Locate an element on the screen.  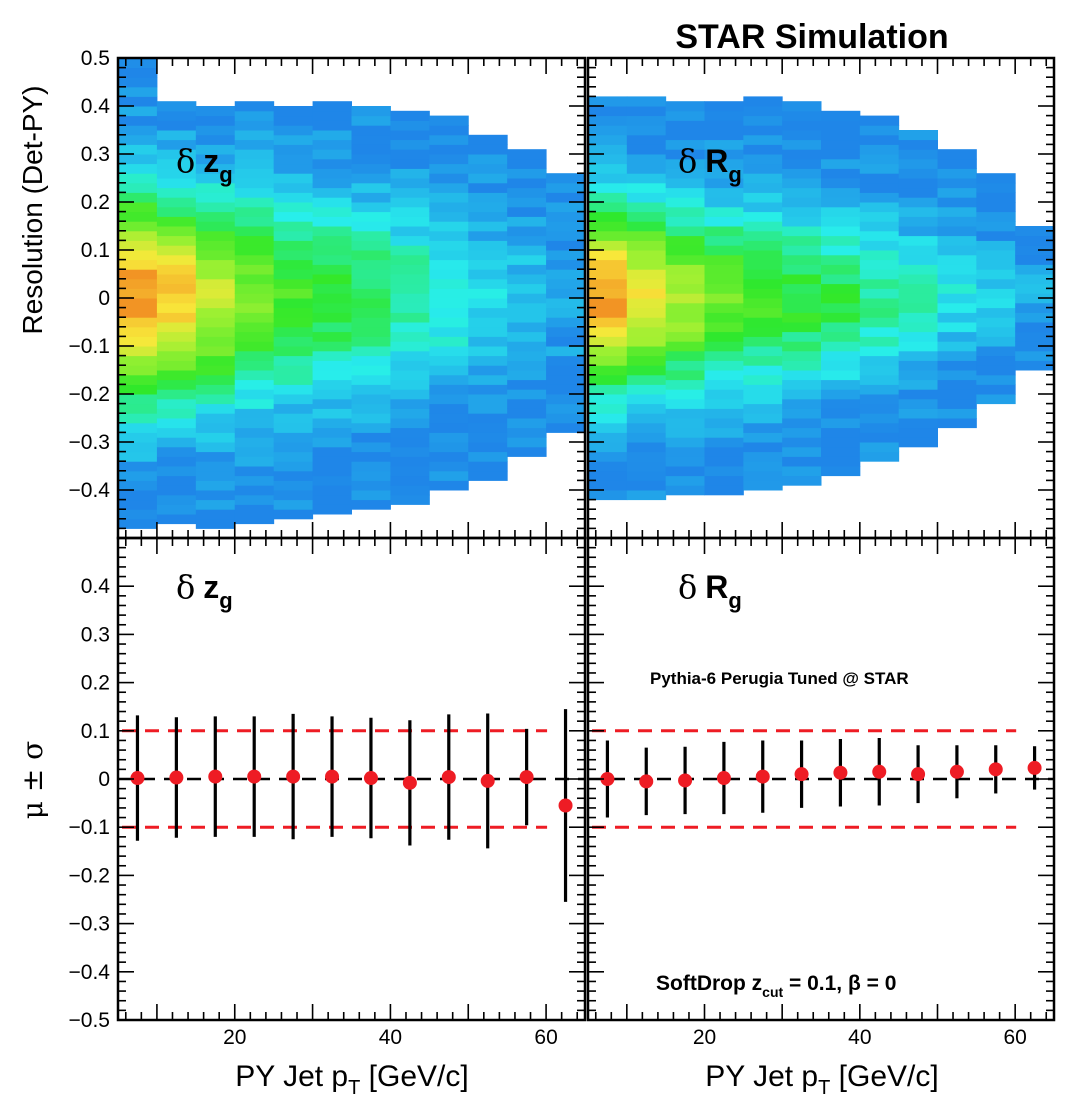
y-tick-label: 0.2 is located at coordinates (95, 202).